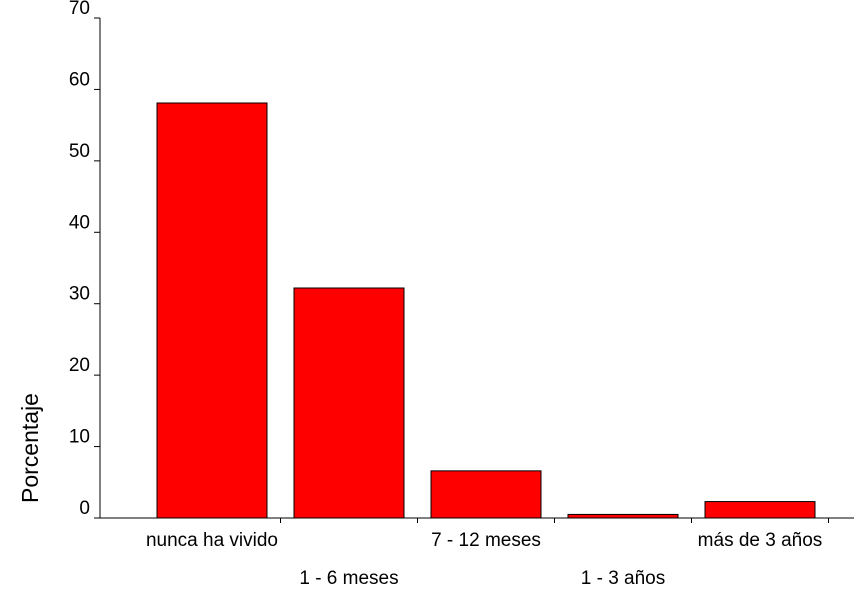 The height and width of the screenshot is (592, 864). What do you see at coordinates (486, 540) in the screenshot?
I see `x-tick-label: 7 - 12 meses` at bounding box center [486, 540].